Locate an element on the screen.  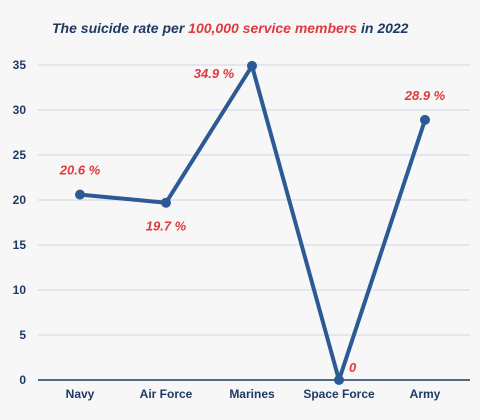
y-tick-label: 20 is located at coordinates (20, 200).